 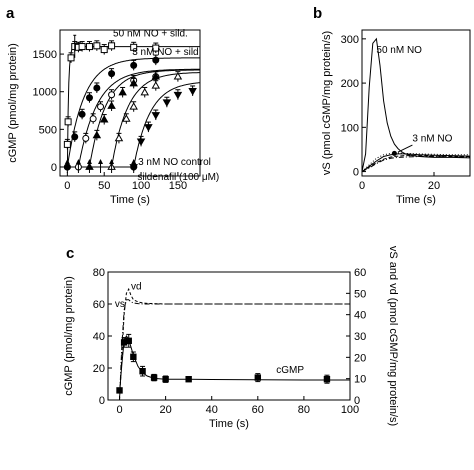 What do you see at coordinates (99, 369) in the screenshot?
I see `y-tick-label: 20` at bounding box center [99, 369].